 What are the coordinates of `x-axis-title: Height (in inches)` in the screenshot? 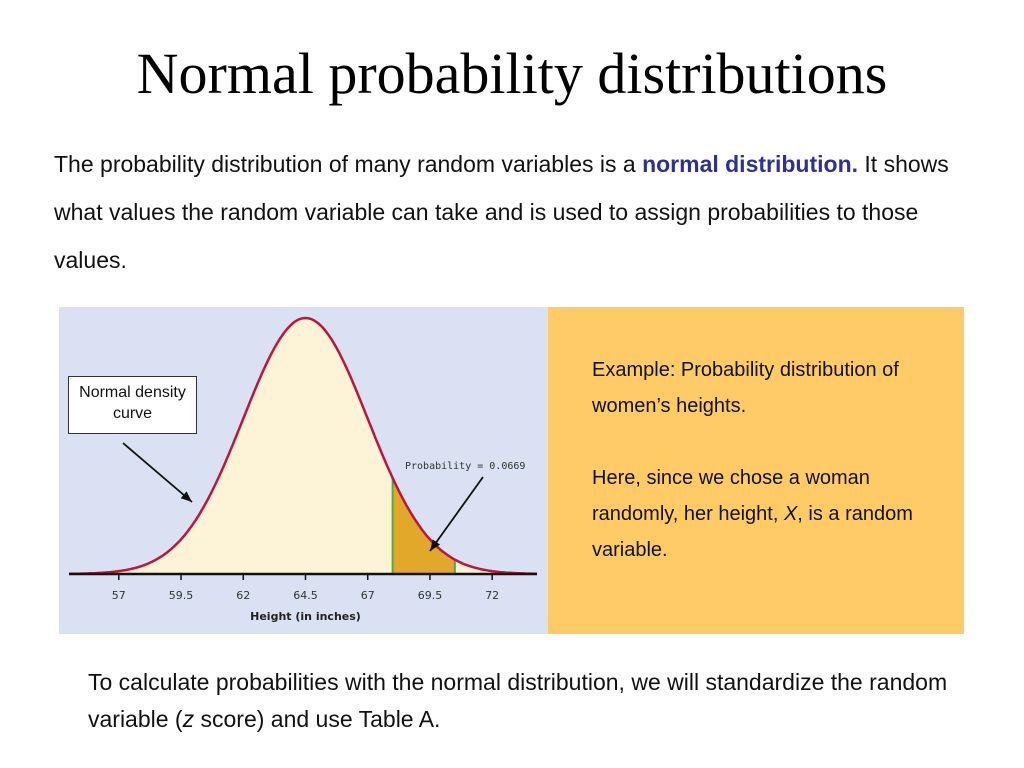 It's located at (305, 616).